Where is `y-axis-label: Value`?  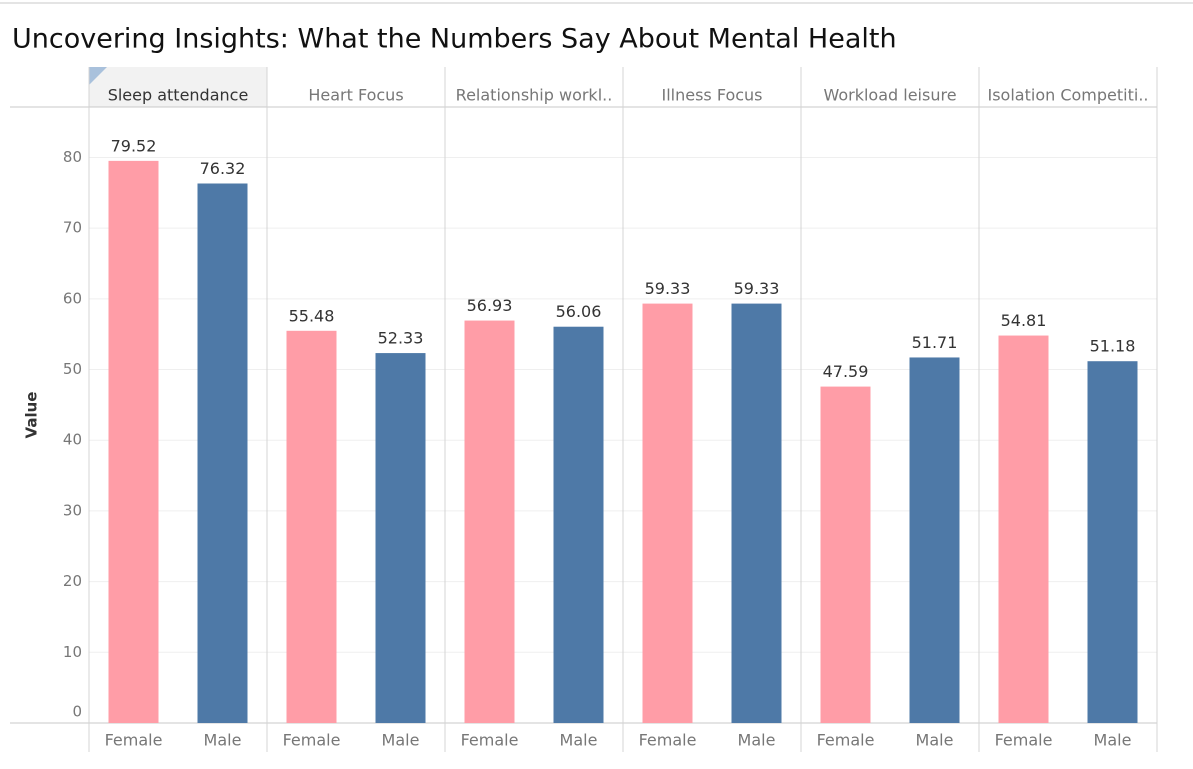 y-axis-label: Value is located at coordinates (32, 415).